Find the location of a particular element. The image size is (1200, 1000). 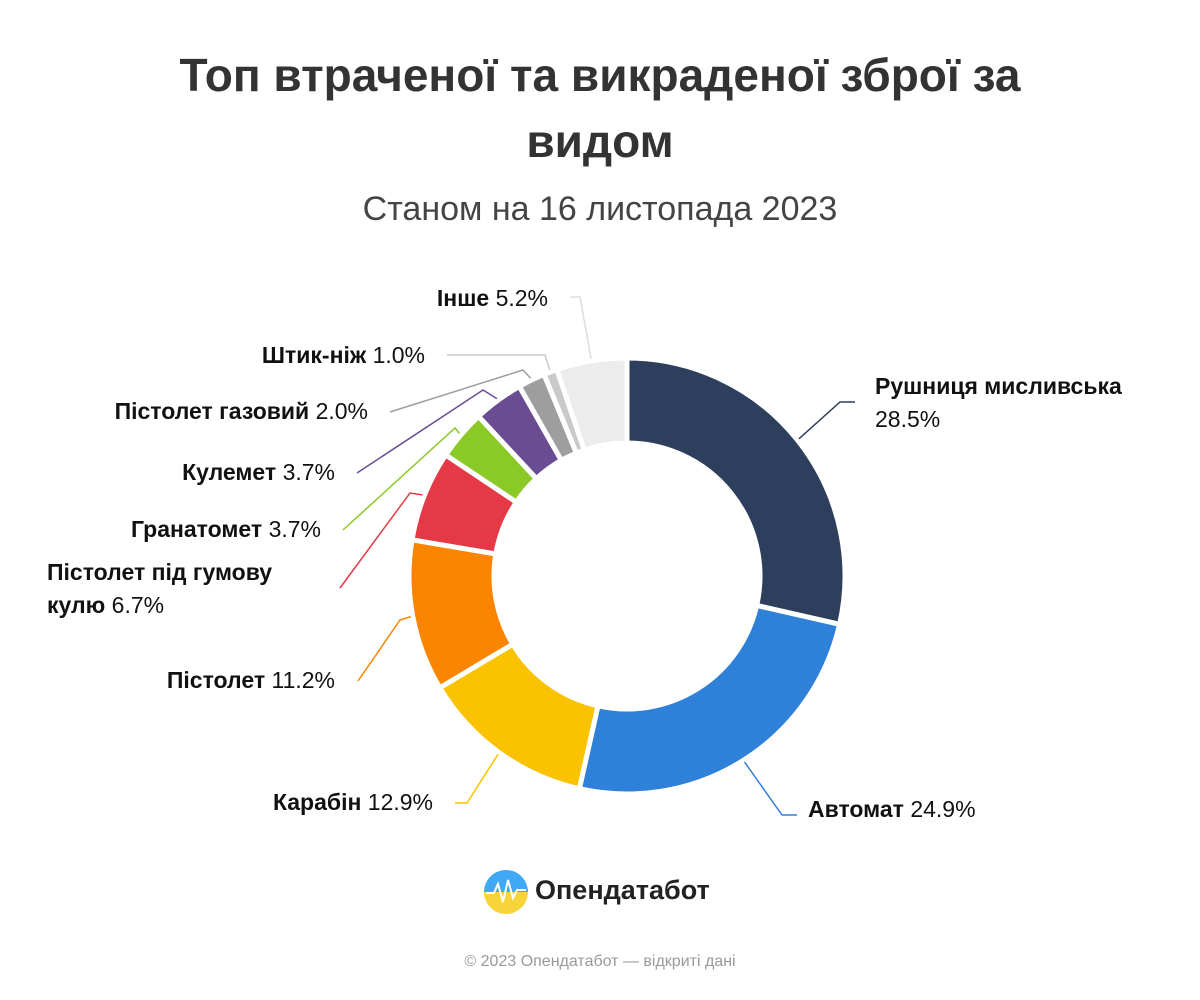

category-label: Пістолет is located at coordinates (216, 680).